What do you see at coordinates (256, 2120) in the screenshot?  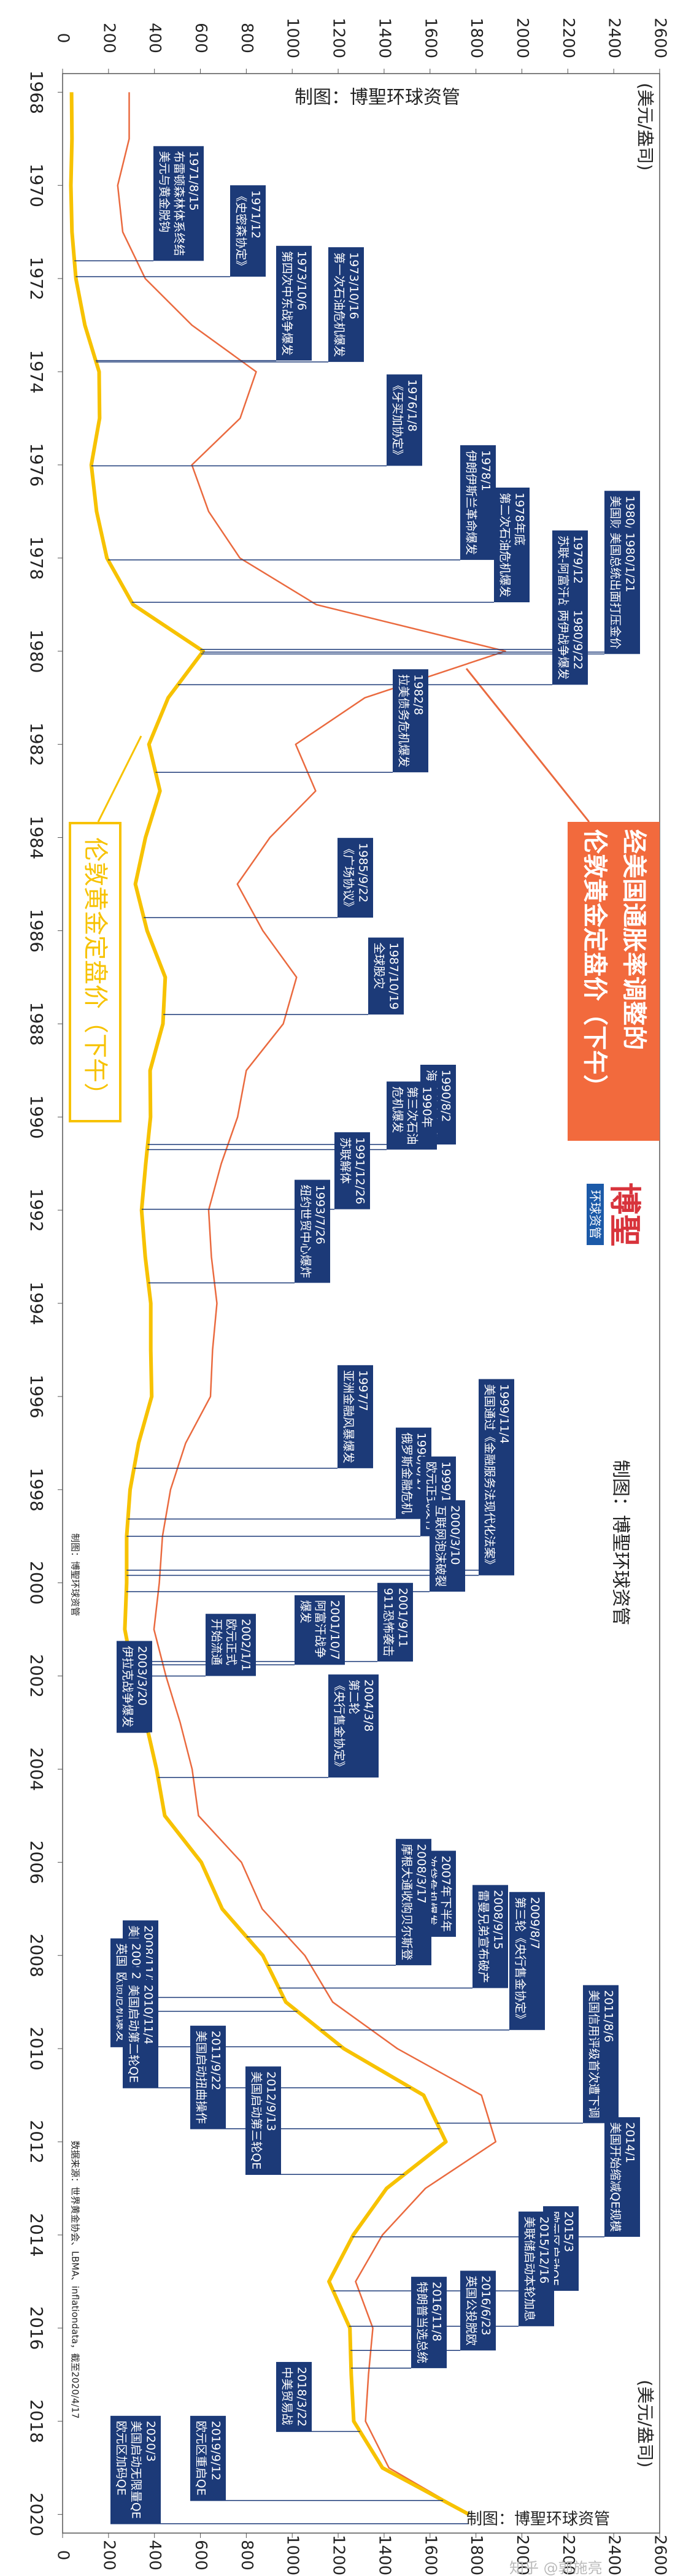 I see `annotation-text: 美国启动第三轮QE` at bounding box center [256, 2120].